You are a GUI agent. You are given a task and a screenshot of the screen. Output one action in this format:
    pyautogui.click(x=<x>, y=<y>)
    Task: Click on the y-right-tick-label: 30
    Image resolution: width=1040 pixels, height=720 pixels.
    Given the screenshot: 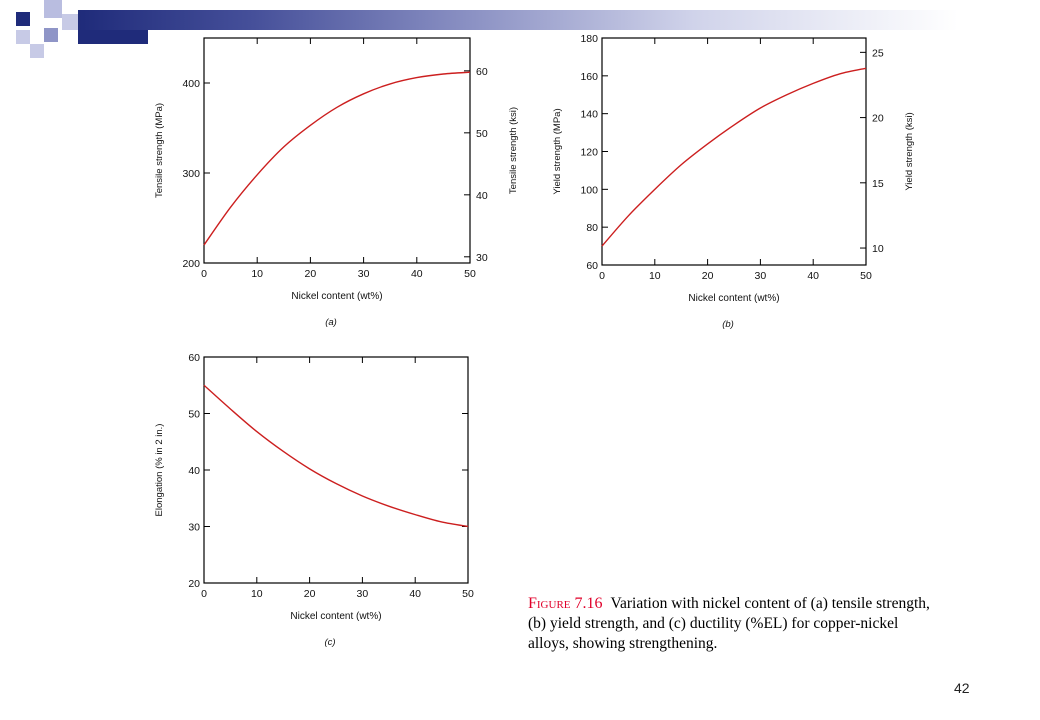 What is the action you would take?
    pyautogui.click(x=482, y=258)
    